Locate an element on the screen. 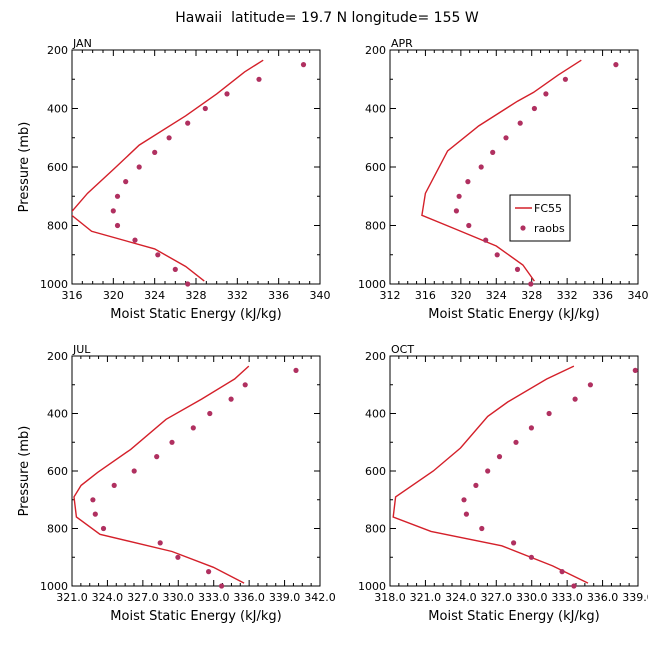 The image size is (648, 648). y-axis-label: Pressure (mb) is located at coordinates (24, 471).